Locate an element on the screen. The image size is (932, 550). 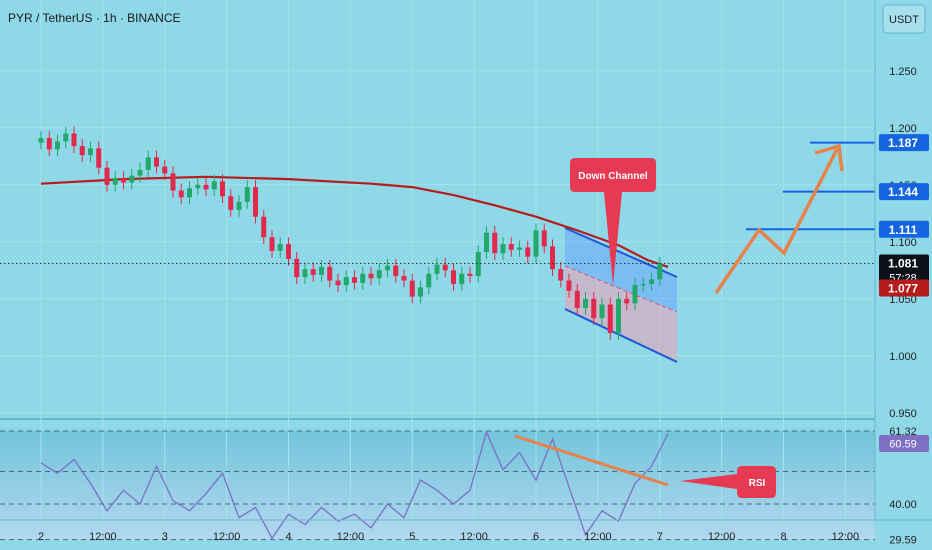
ma-price-value: 1.077 is located at coordinates (903, 289).